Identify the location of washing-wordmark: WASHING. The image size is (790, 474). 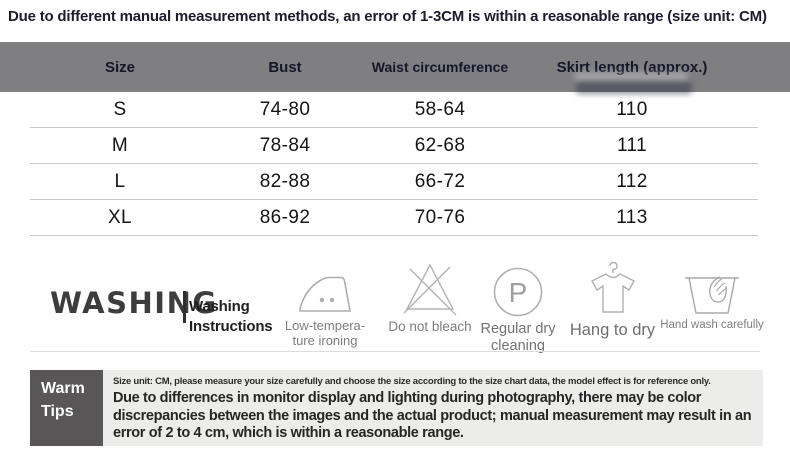
(134, 303).